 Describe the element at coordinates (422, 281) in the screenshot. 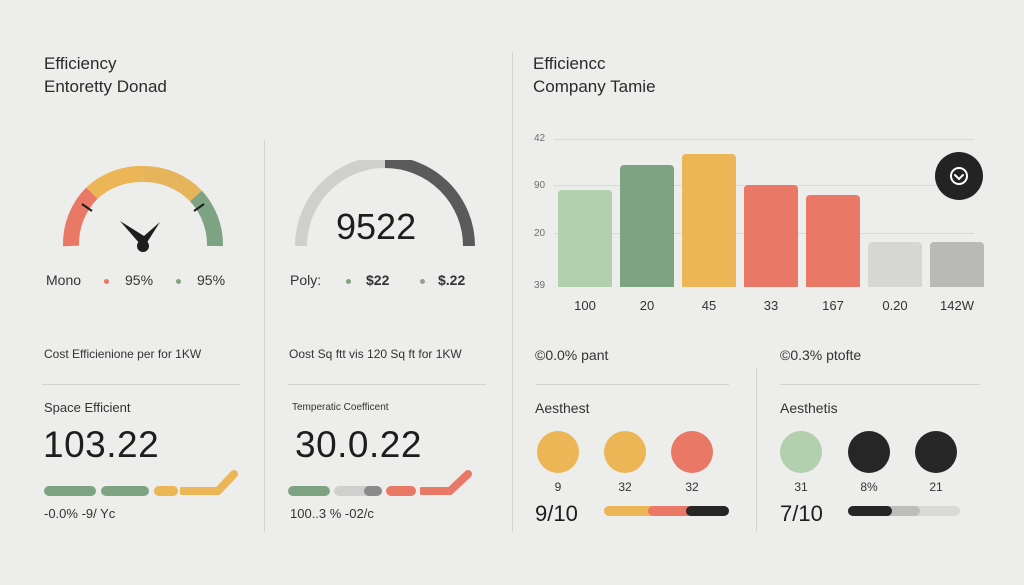

I see `gauge-2-dot-b` at that location.